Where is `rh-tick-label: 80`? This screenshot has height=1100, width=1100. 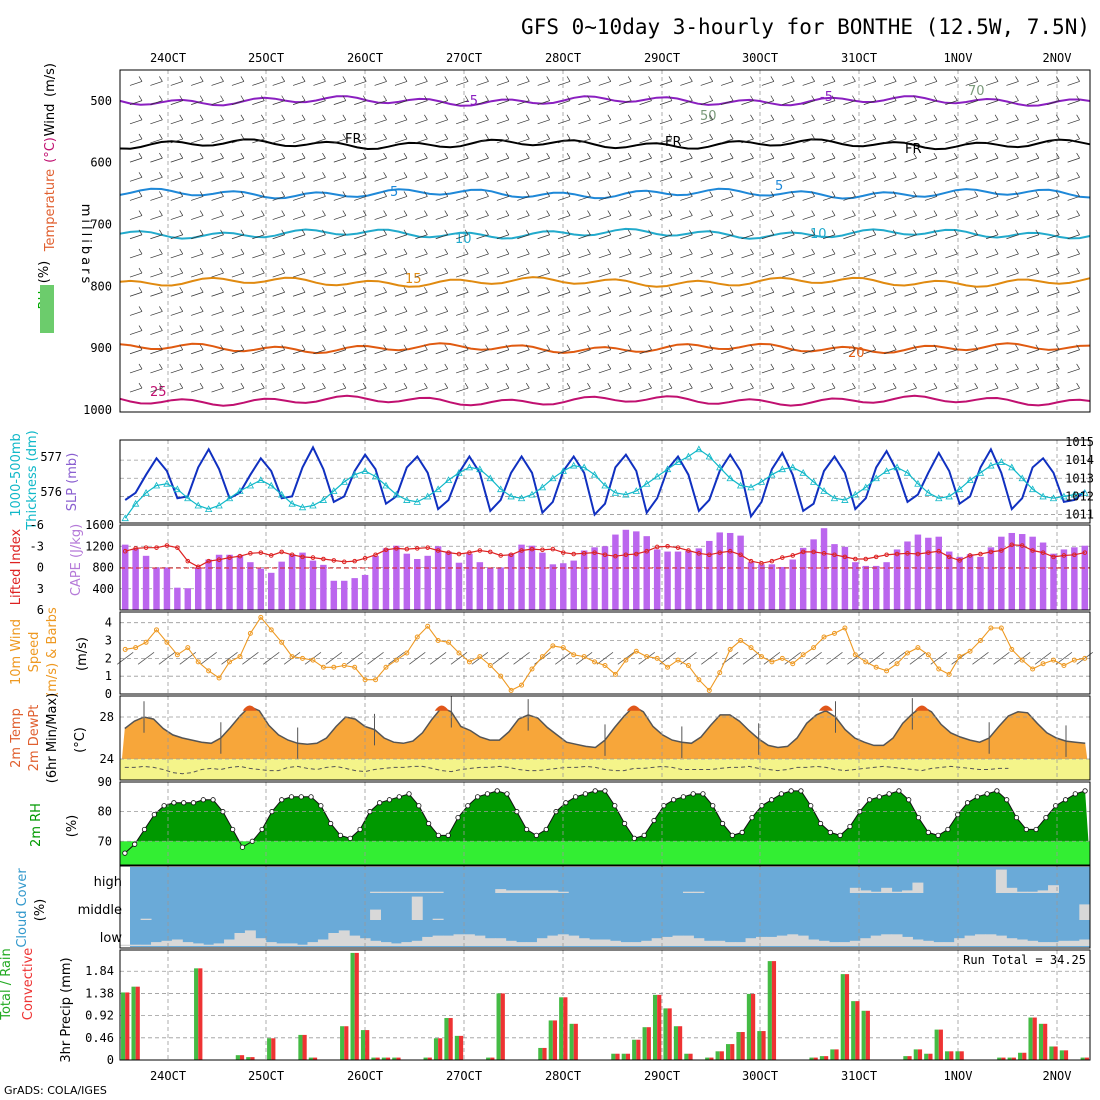
rh-tick-label: 80 is located at coordinates (105, 812).